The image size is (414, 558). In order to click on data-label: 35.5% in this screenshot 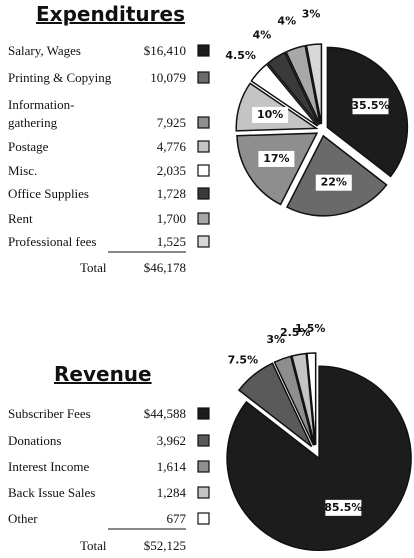, I will do `click(370, 105)`.